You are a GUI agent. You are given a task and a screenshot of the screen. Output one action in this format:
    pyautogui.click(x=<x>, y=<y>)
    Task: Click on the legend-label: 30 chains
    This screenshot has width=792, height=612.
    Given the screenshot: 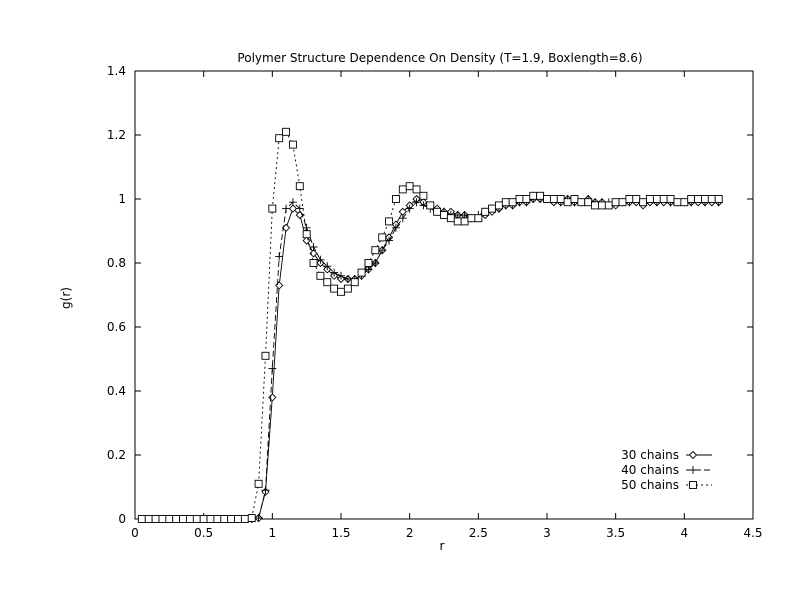 What is the action you would take?
    pyautogui.click(x=650, y=455)
    